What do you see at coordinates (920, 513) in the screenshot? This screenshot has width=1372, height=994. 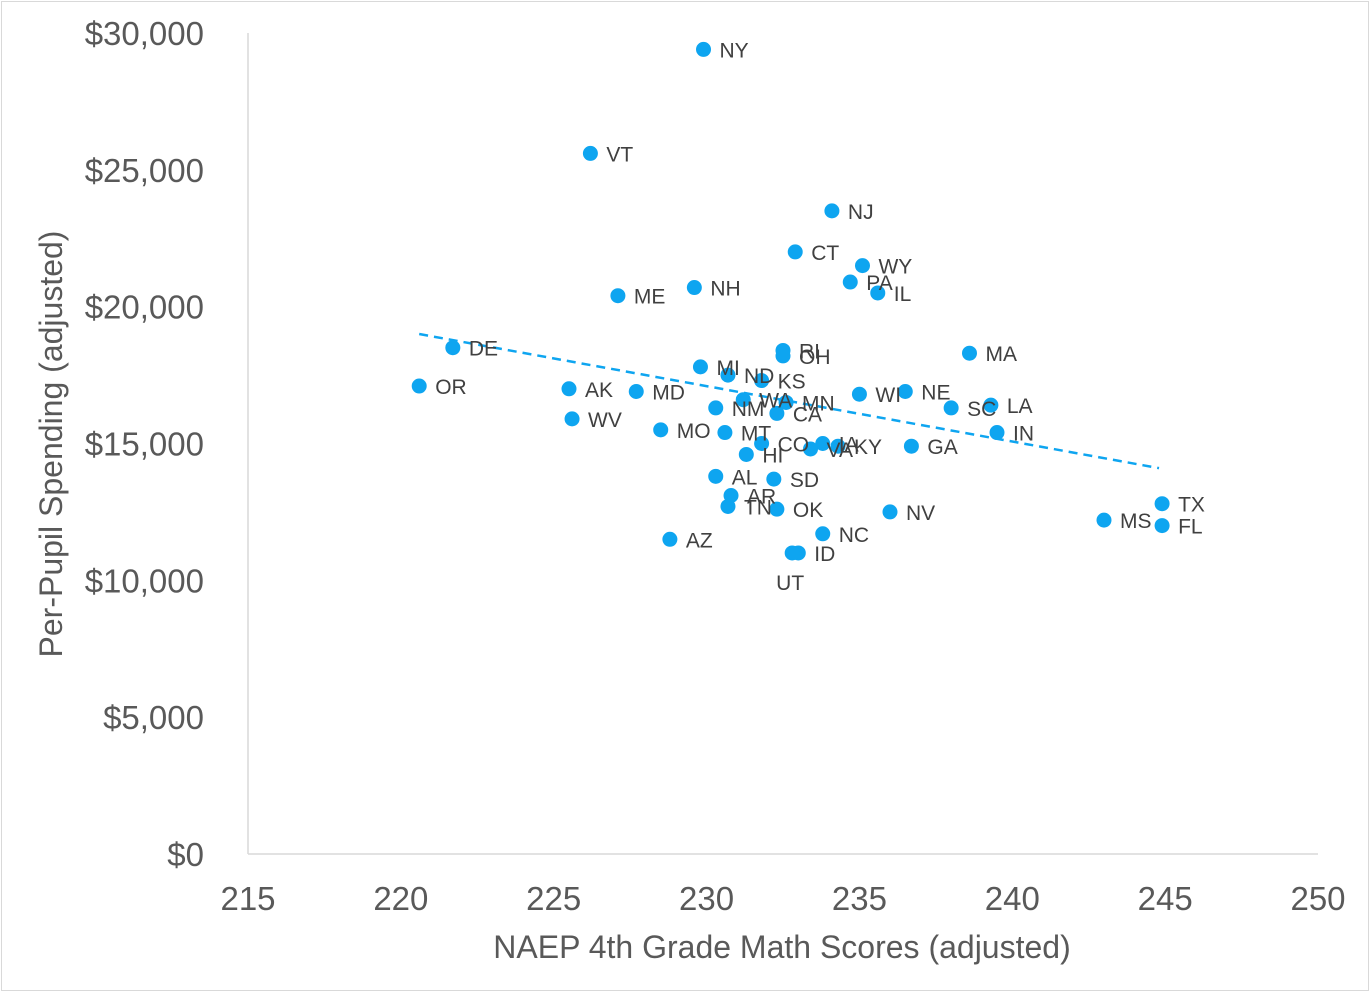 I see `point-label-nv: NV` at bounding box center [920, 513].